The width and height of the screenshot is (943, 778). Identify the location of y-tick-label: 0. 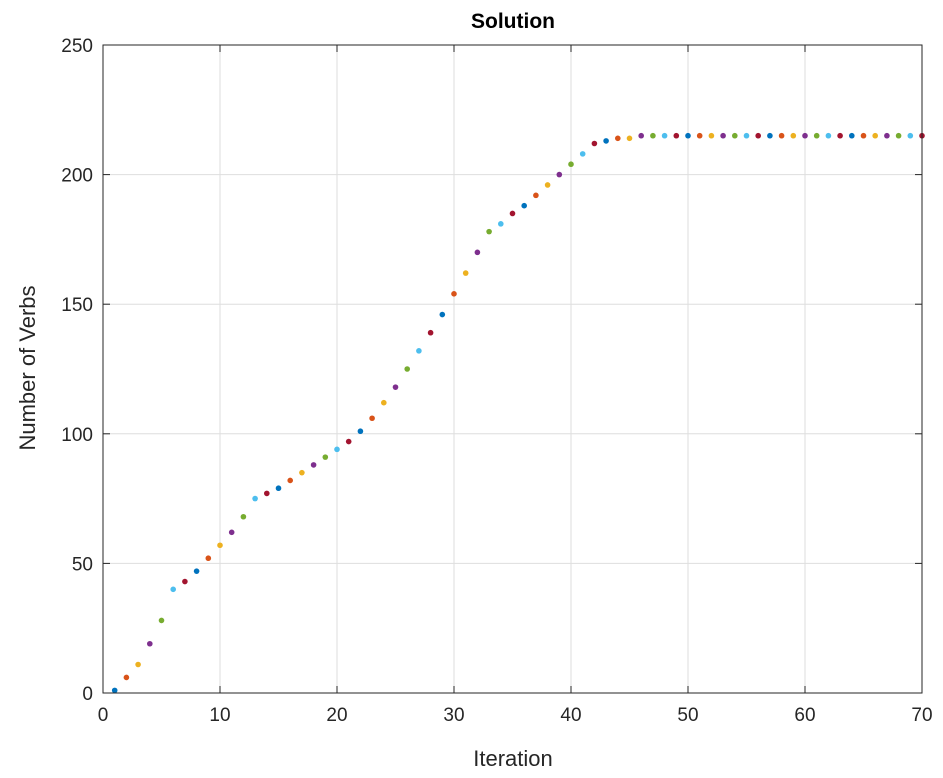
(87, 694).